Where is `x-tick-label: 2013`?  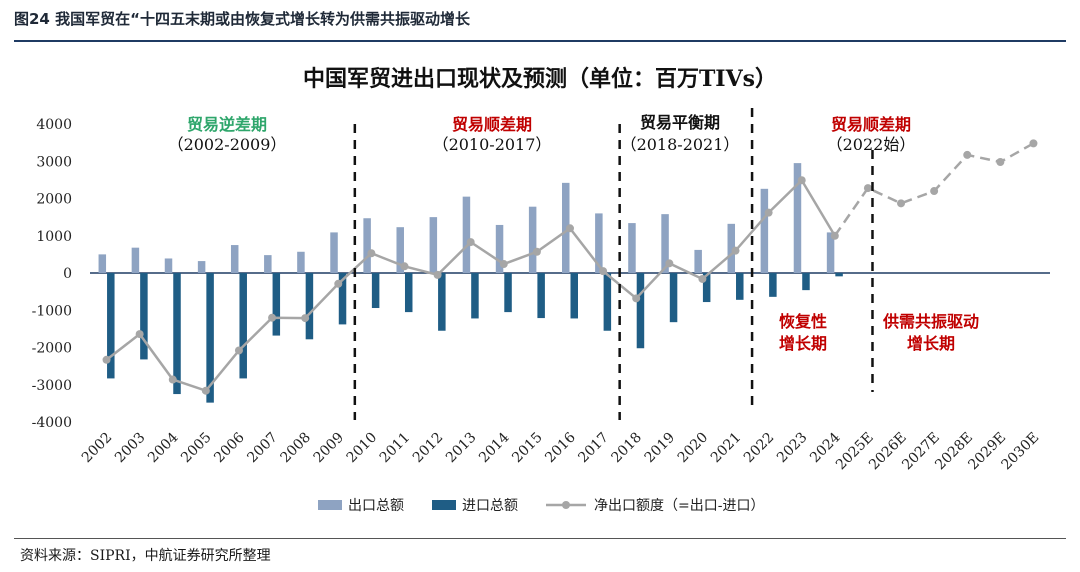 x-tick-label: 2013 is located at coordinates (461, 448).